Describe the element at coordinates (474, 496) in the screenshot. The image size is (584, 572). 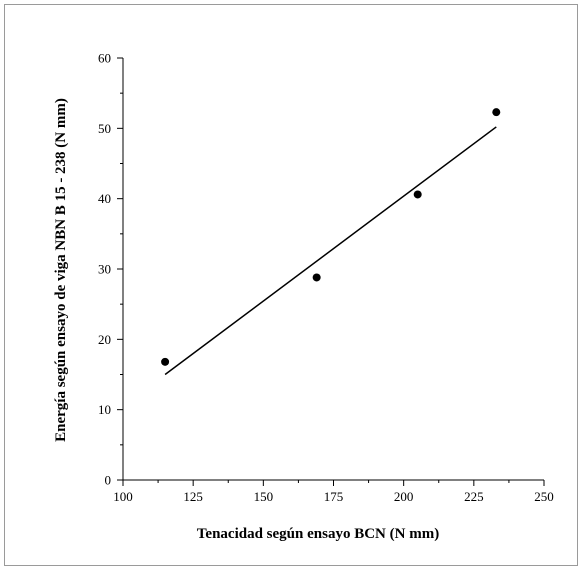
I see `x-tick-label: 225` at that location.